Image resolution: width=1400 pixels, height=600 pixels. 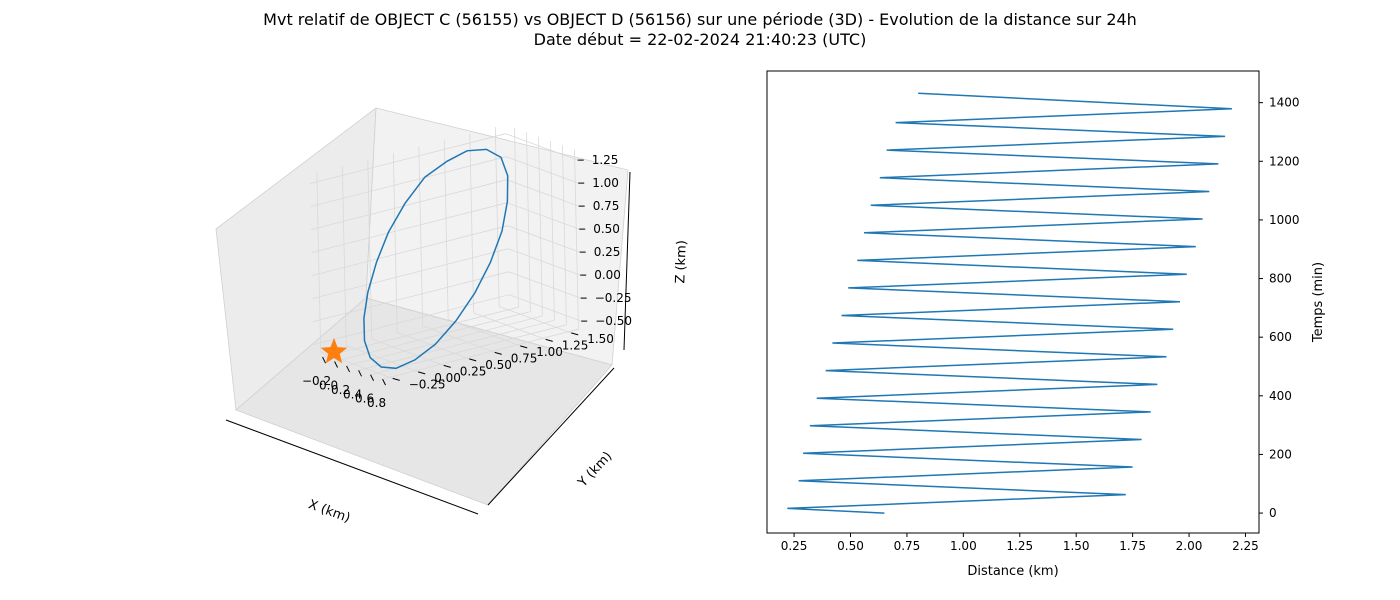 I want to click on y-tick-label: 0, so click(x=1273, y=513).